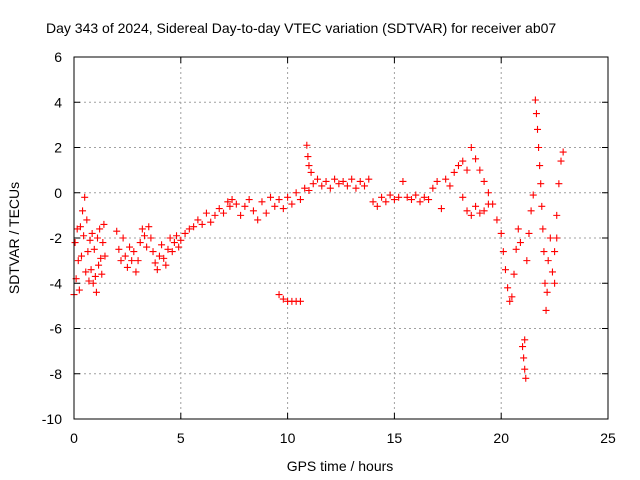 This screenshot has height=480, width=640. I want to click on y-tick-label: -2, so click(56, 238).